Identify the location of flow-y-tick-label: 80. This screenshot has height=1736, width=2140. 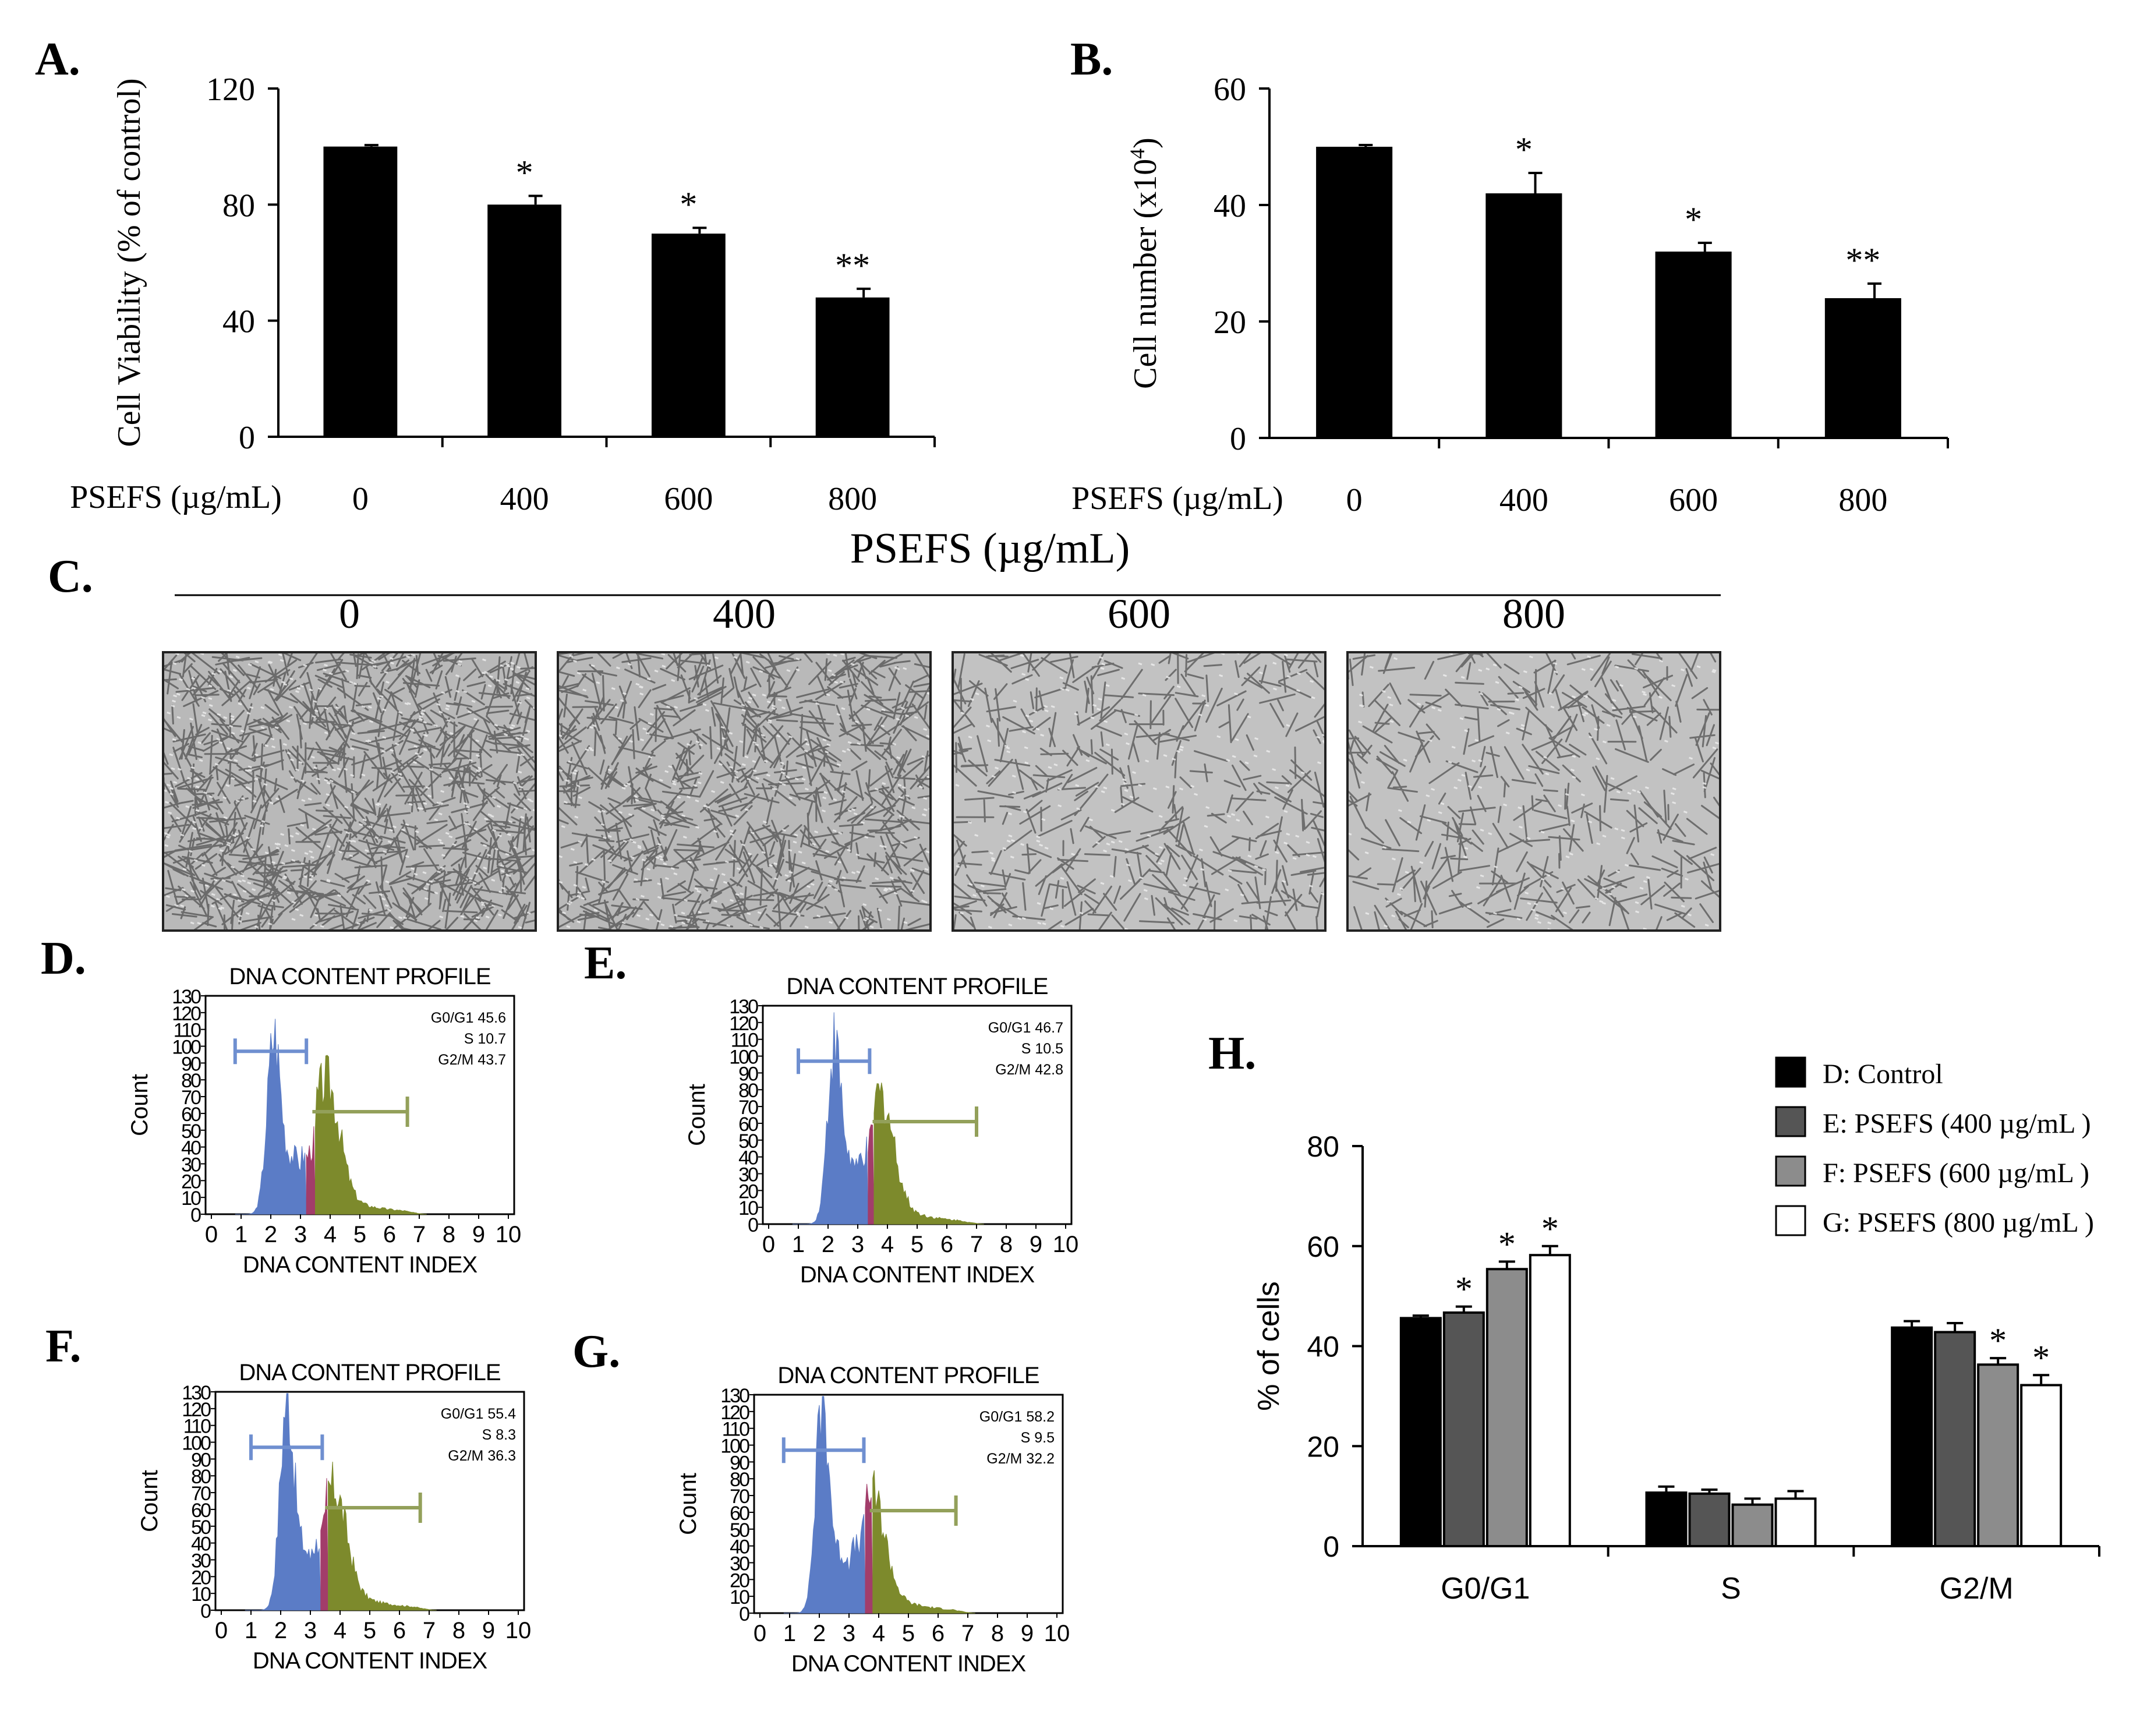
(191, 1081).